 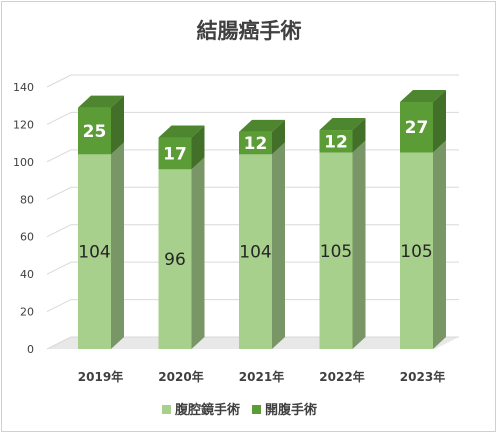 What do you see at coordinates (23, 124) in the screenshot?
I see `y-tick-label: 120` at bounding box center [23, 124].